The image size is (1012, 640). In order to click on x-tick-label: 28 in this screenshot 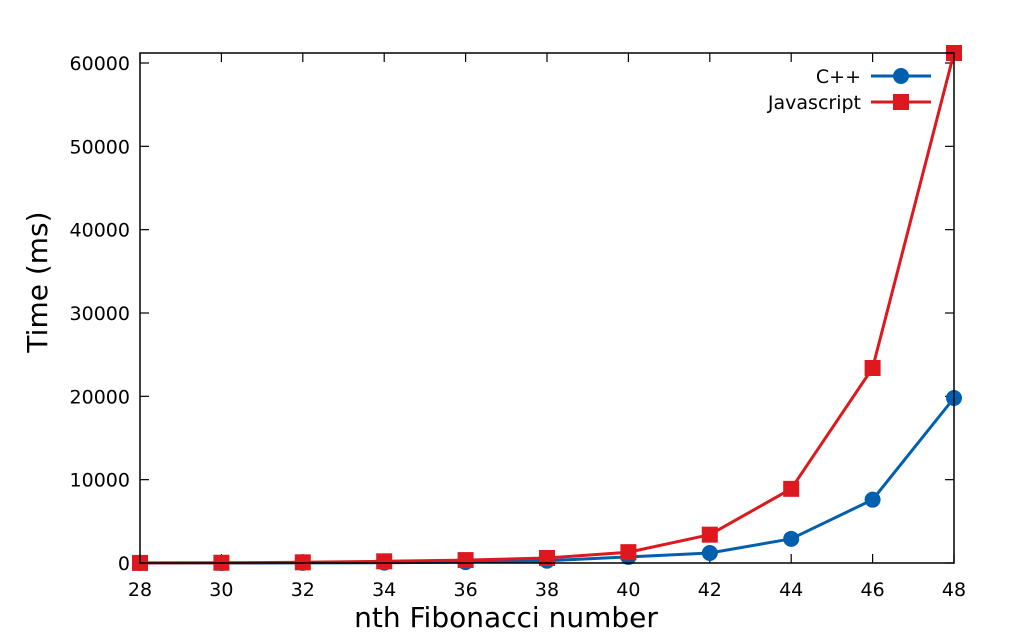, I will do `click(140, 590)`.